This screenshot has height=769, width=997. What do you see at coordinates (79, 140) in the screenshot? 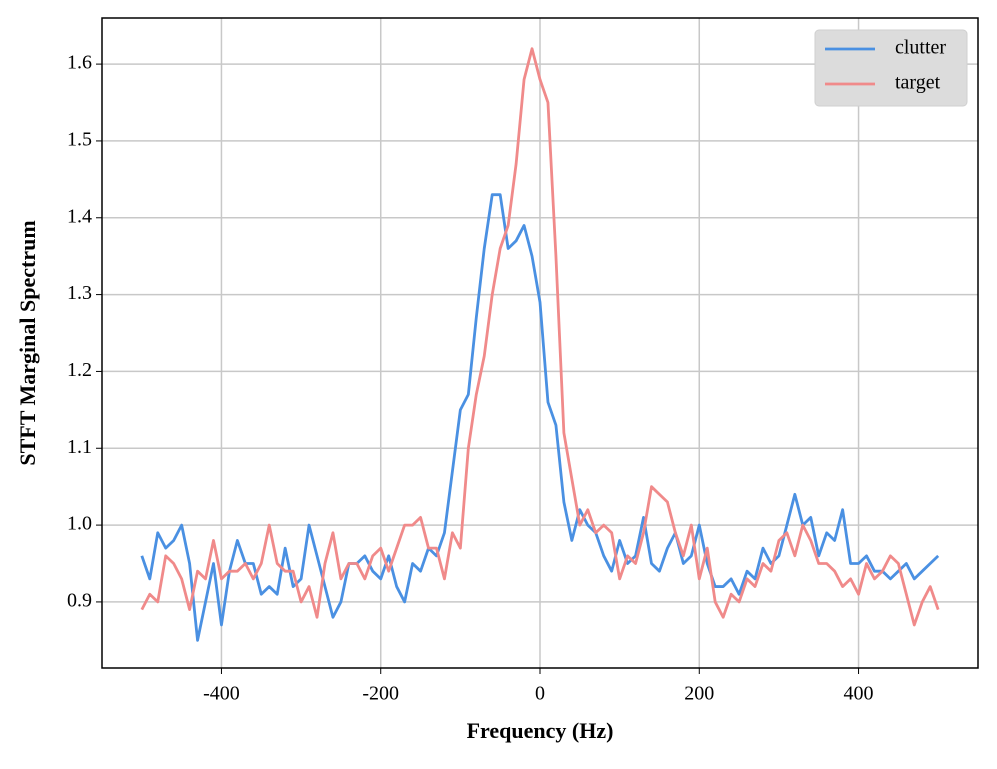
I see `y-tick-label: 1.5` at bounding box center [79, 140].